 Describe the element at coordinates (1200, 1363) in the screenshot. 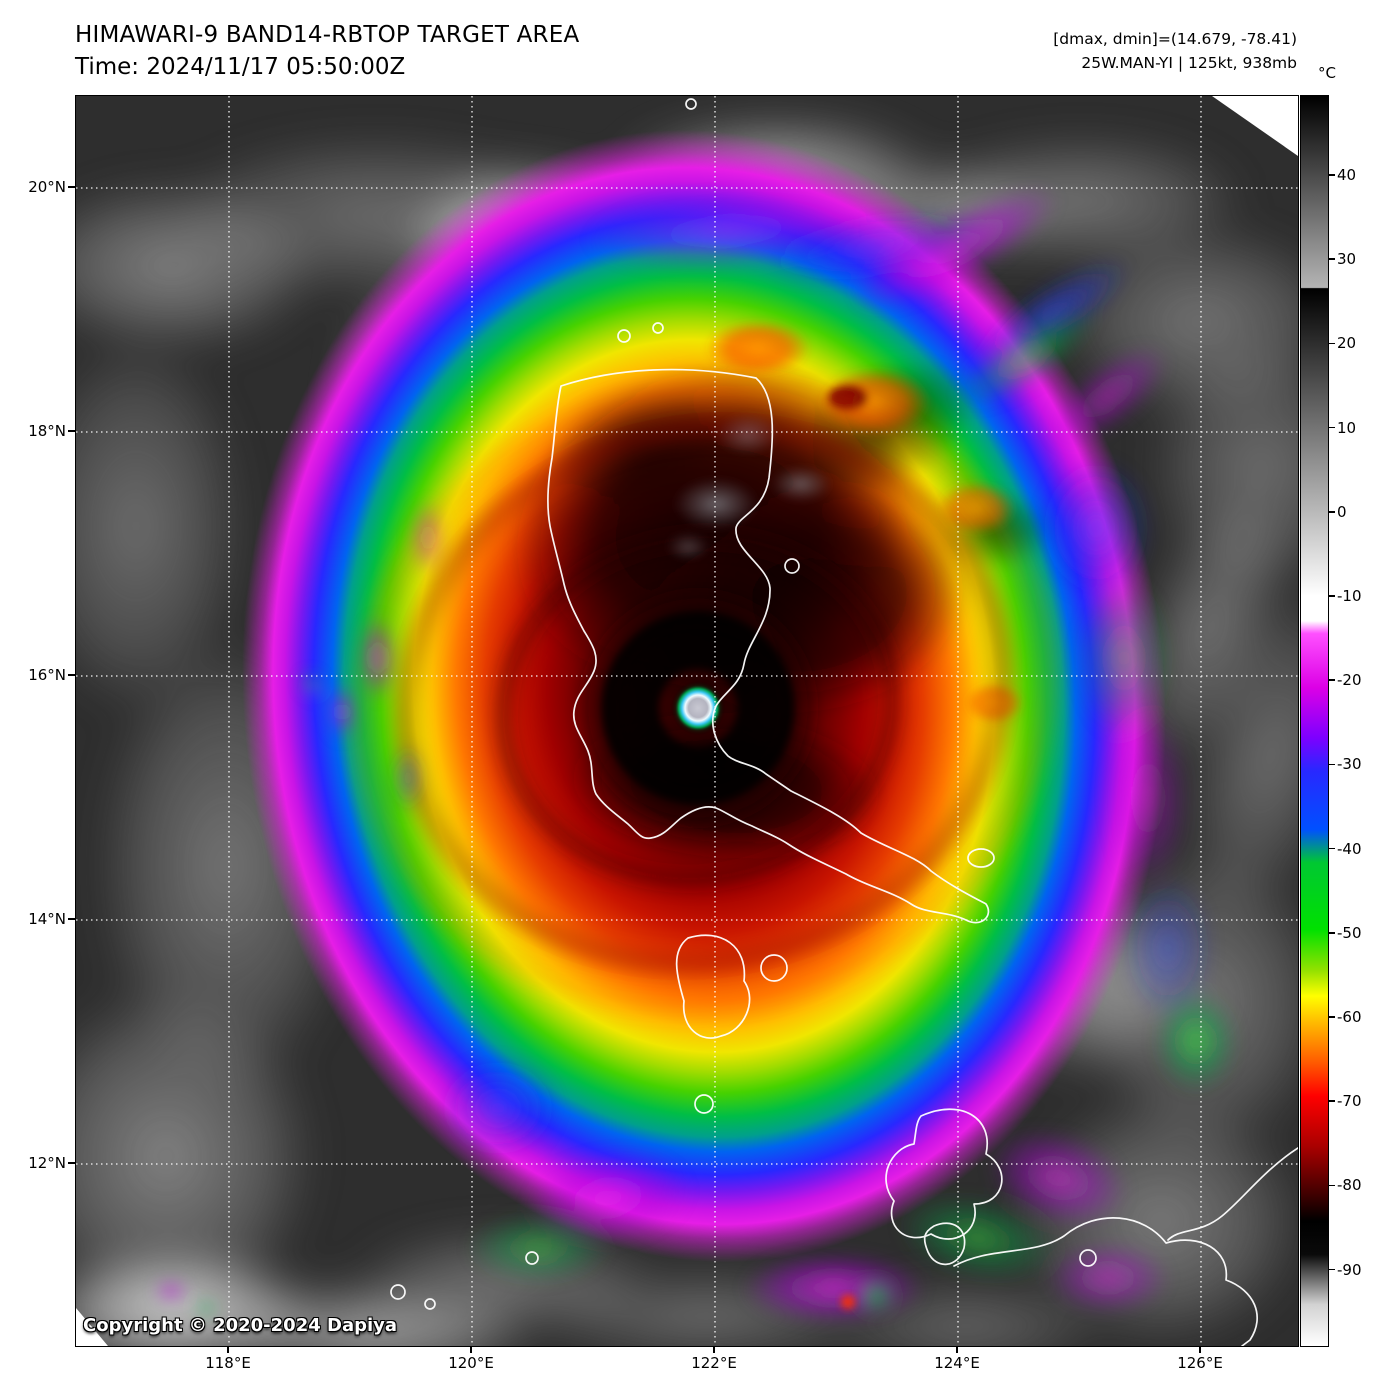

I see `lon-tick-label: 126°E` at that location.